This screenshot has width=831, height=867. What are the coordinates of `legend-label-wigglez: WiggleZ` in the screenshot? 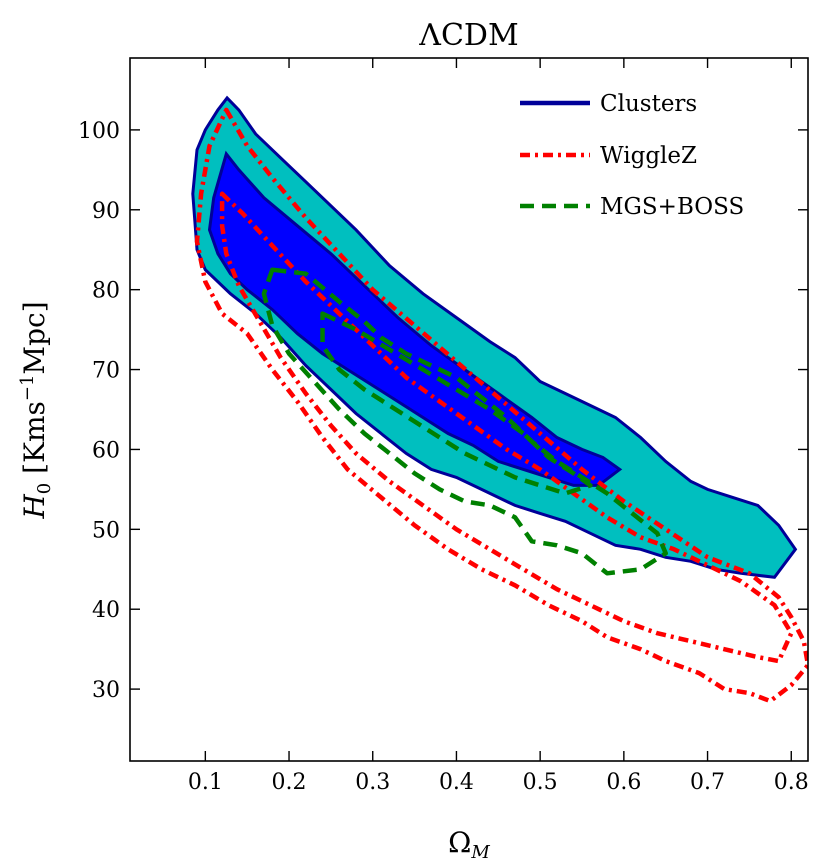 It's located at (648, 156).